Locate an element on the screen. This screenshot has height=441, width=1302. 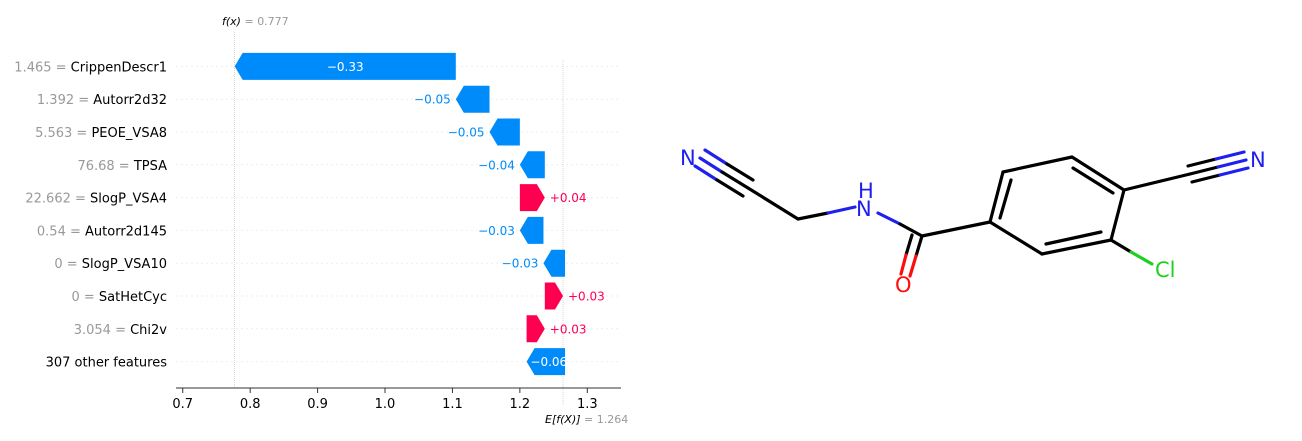
bond-ring-nitrile is located at coordinates (1157, 182).